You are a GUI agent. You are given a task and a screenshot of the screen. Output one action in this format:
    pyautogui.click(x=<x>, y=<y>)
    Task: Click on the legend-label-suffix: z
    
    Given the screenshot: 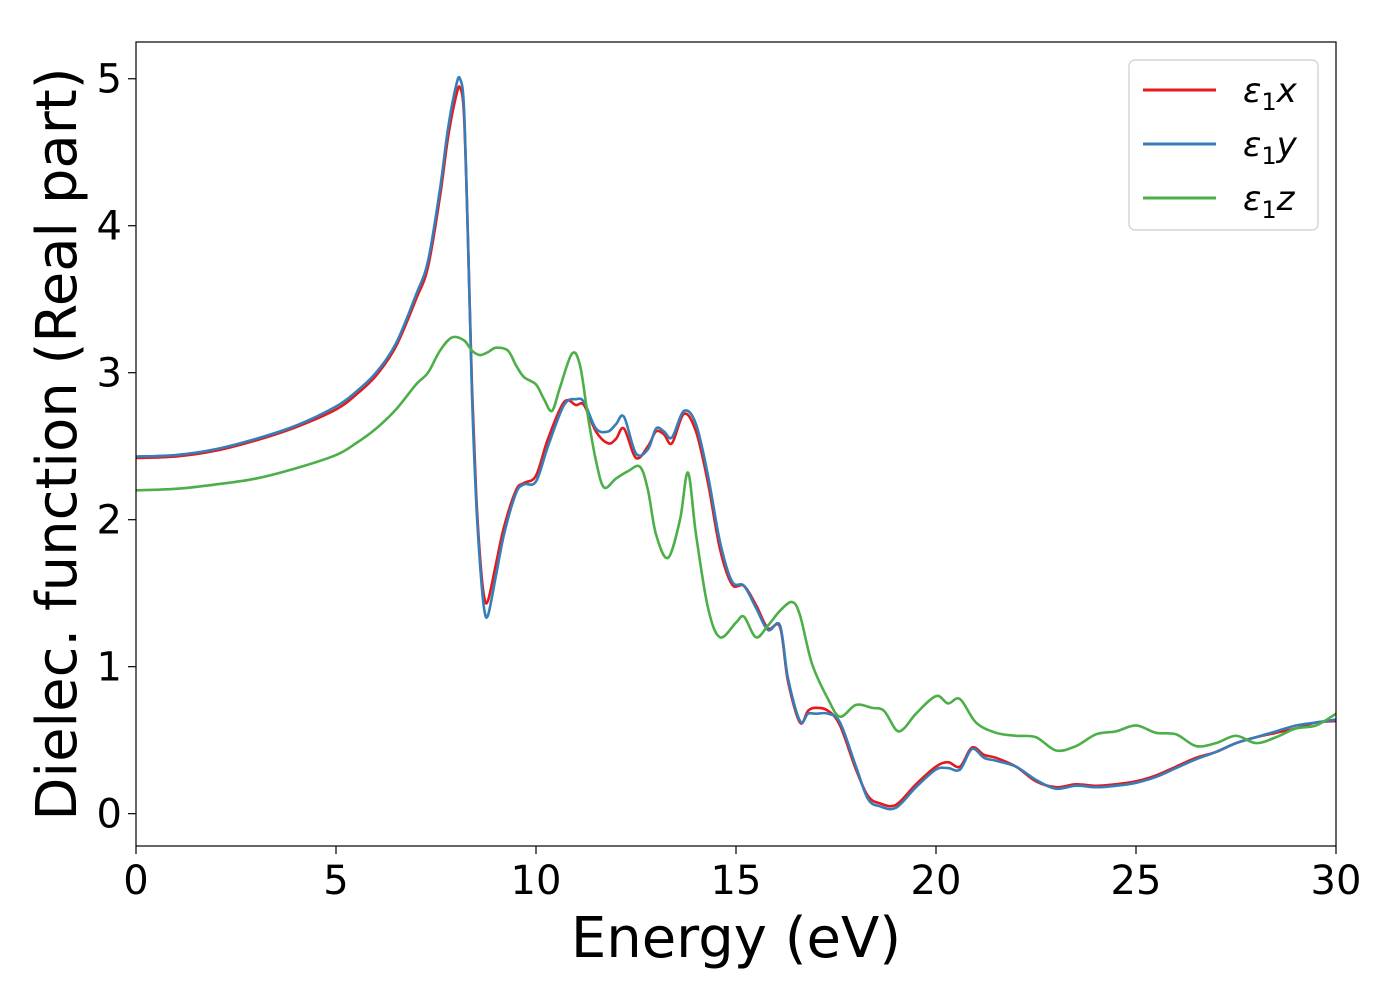 What is the action you would take?
    pyautogui.click(x=1286, y=199)
    